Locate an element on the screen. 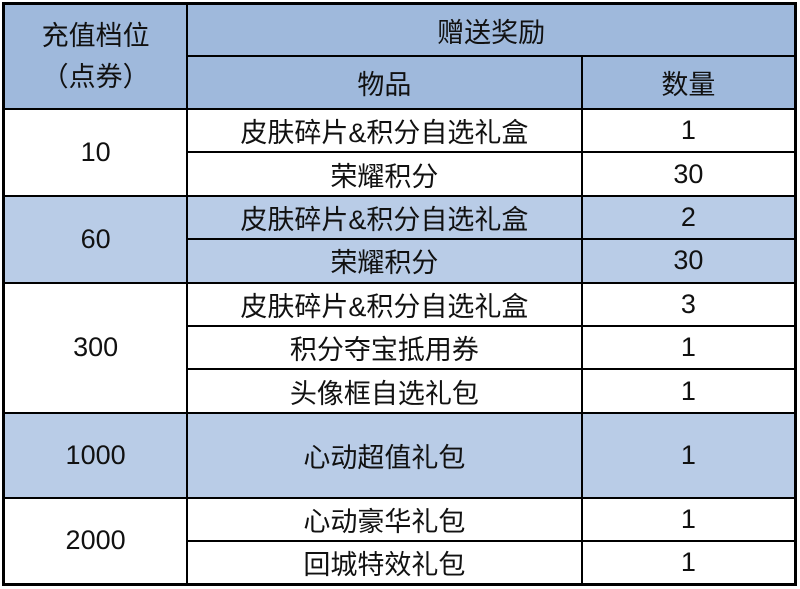 This screenshot has height=589, width=800. tier-header-line1: 充值档位 is located at coordinates (95, 36).